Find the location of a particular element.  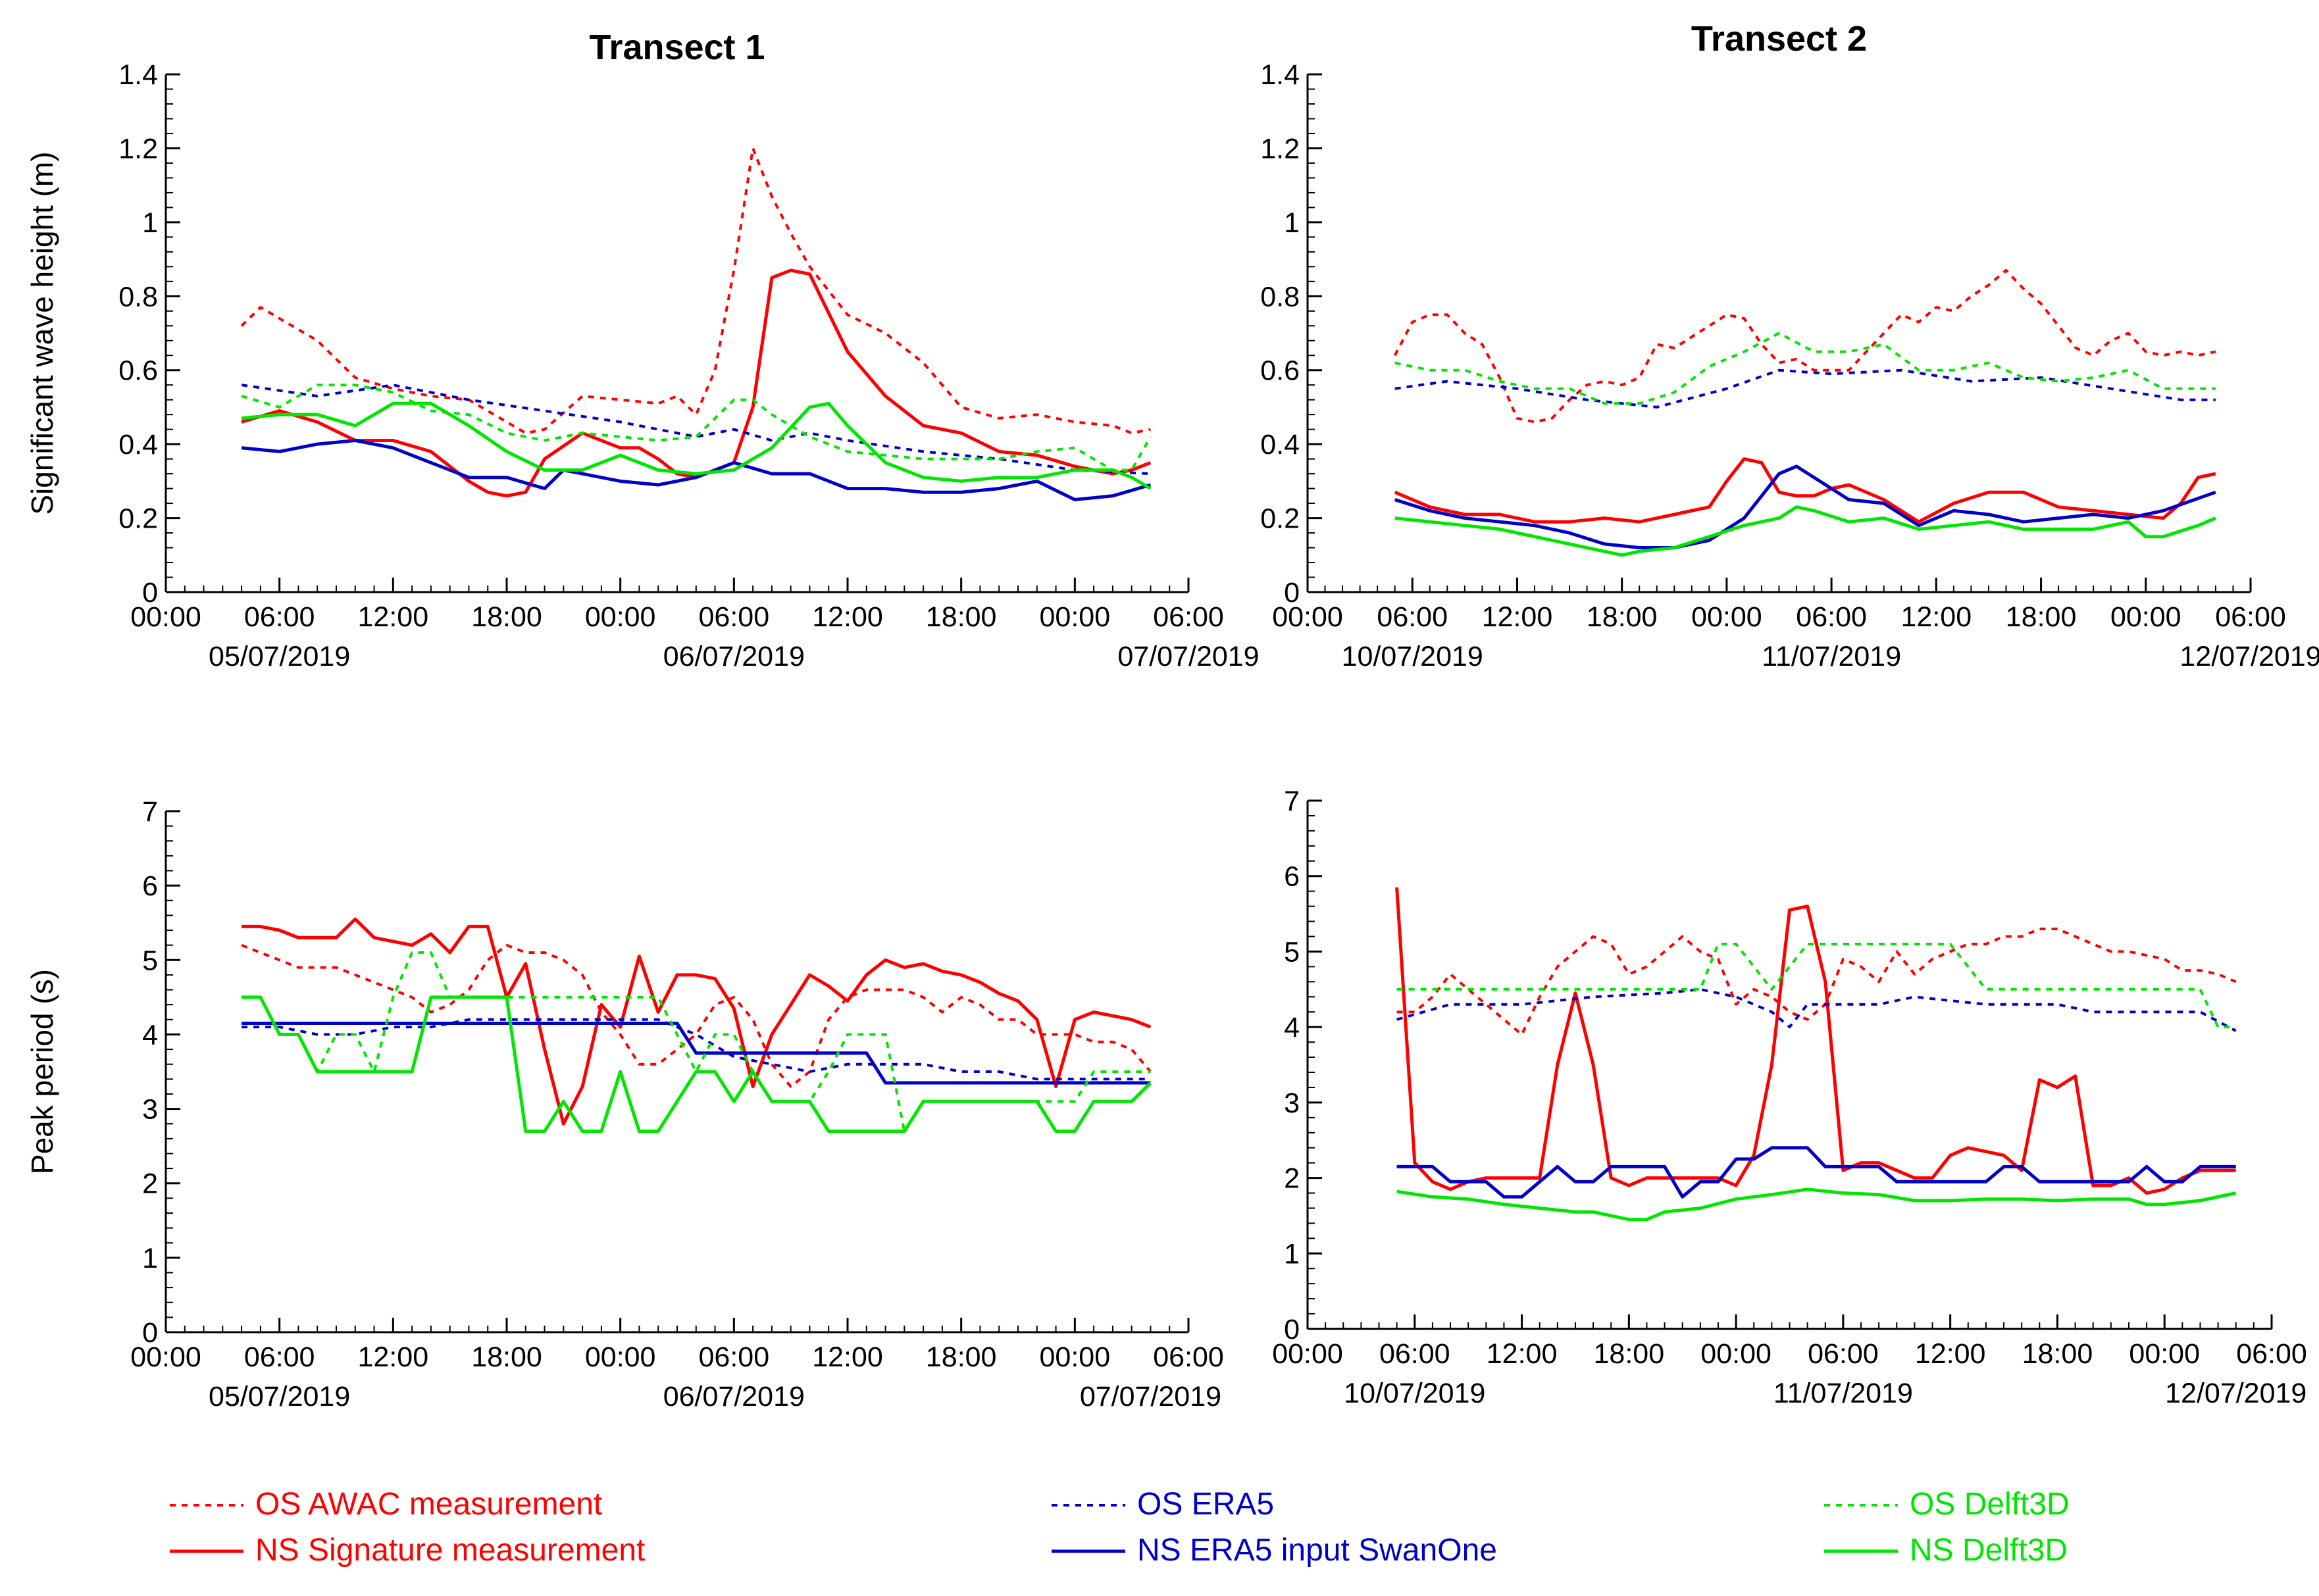

legend-label: OS ERA5 is located at coordinates (1205, 1504).